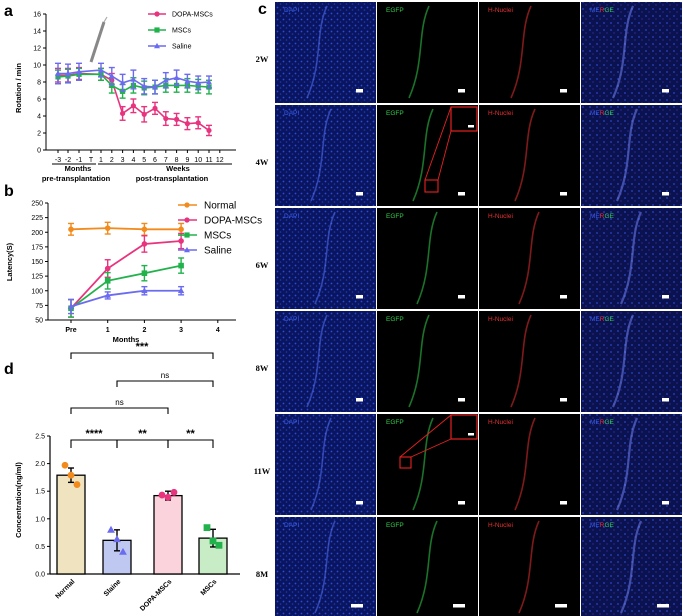 This screenshot has height=616, width=683. What do you see at coordinates (595, 10) in the screenshot?
I see `merge-part: ME` at bounding box center [595, 10].